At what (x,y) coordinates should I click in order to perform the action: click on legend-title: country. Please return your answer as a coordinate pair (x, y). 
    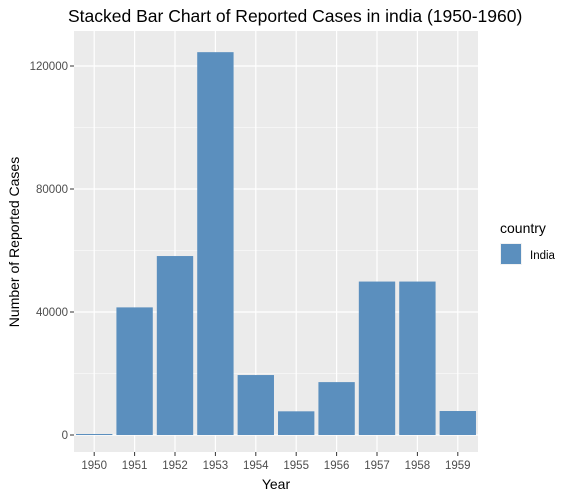
    Looking at the image, I should click on (523, 228).